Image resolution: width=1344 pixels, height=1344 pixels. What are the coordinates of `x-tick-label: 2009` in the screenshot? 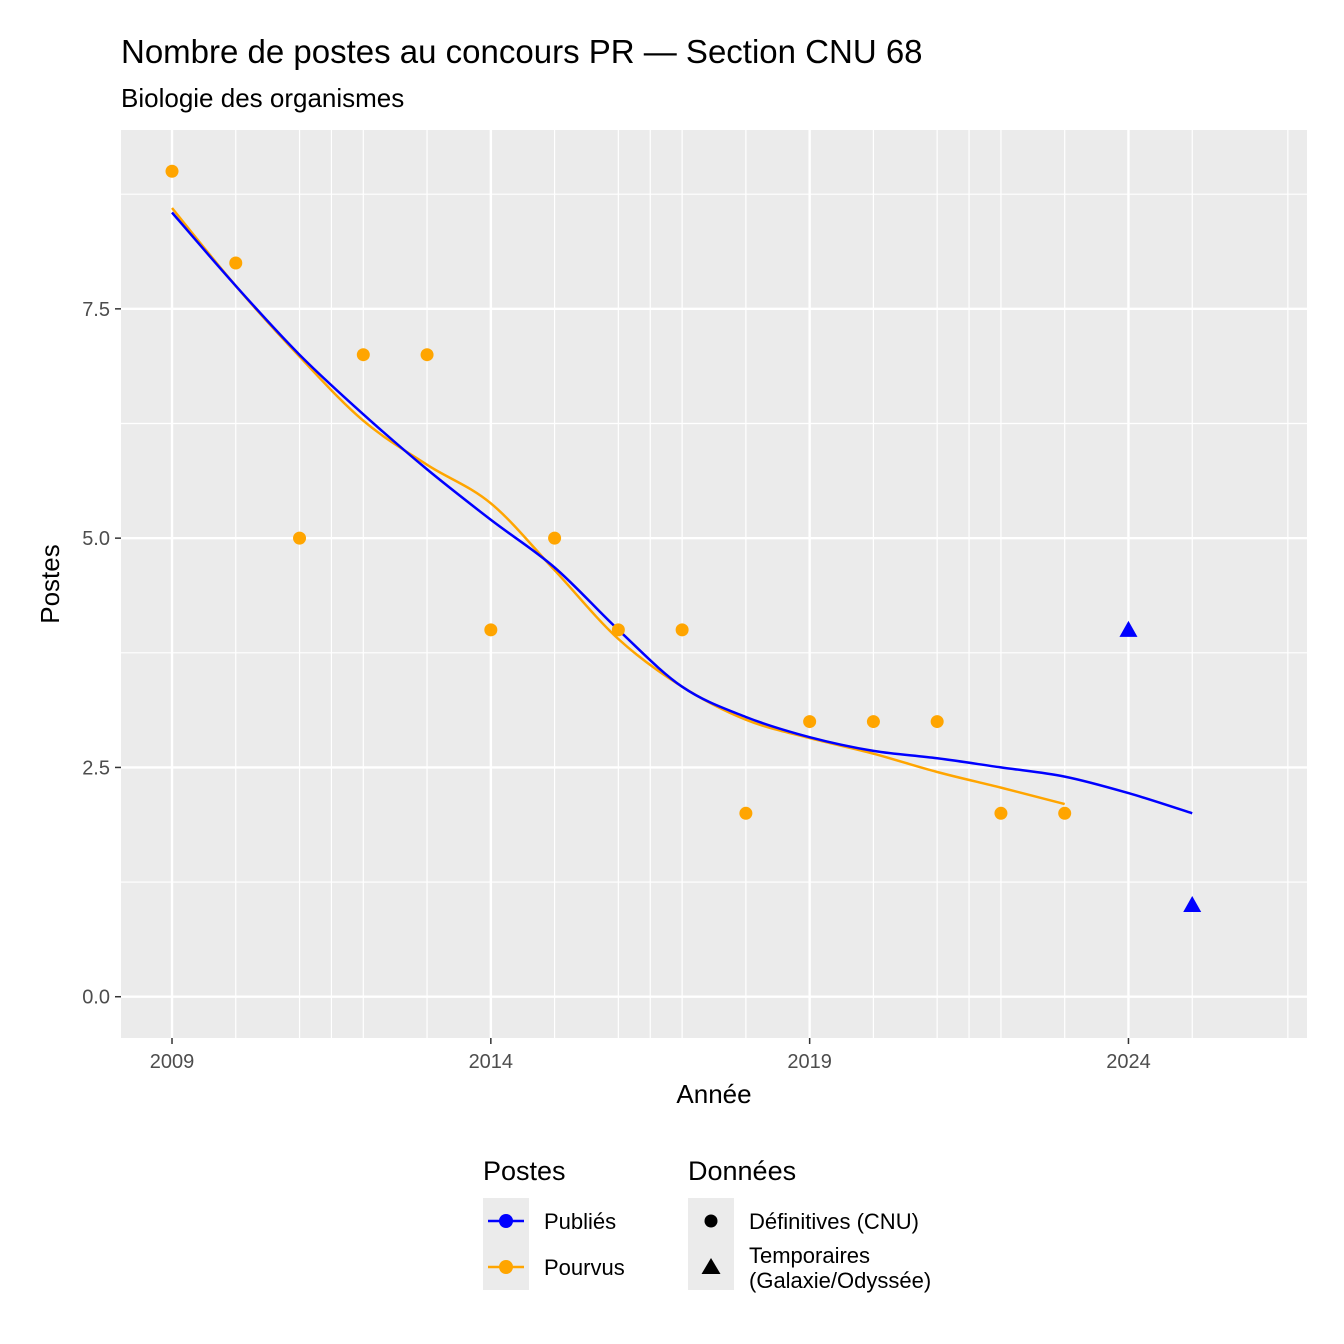 It's located at (172, 1062).